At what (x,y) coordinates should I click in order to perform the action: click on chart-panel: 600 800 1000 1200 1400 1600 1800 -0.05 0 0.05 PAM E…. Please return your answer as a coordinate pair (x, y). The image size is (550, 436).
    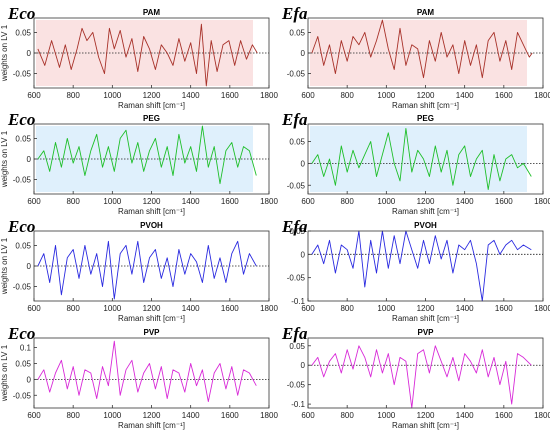
    Looking at the image, I should click on (415, 57).